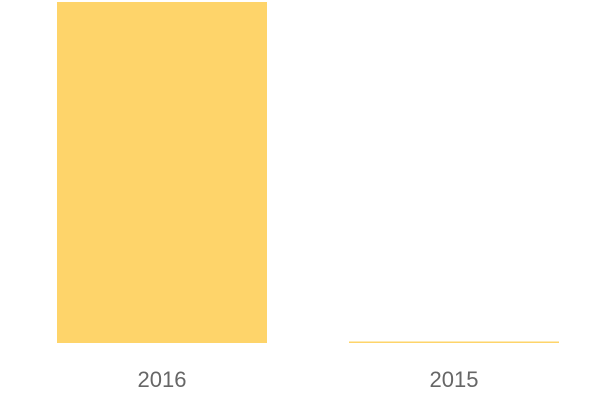 The image size is (600, 400). What do you see at coordinates (454, 342) in the screenshot?
I see `bar-2015` at bounding box center [454, 342].